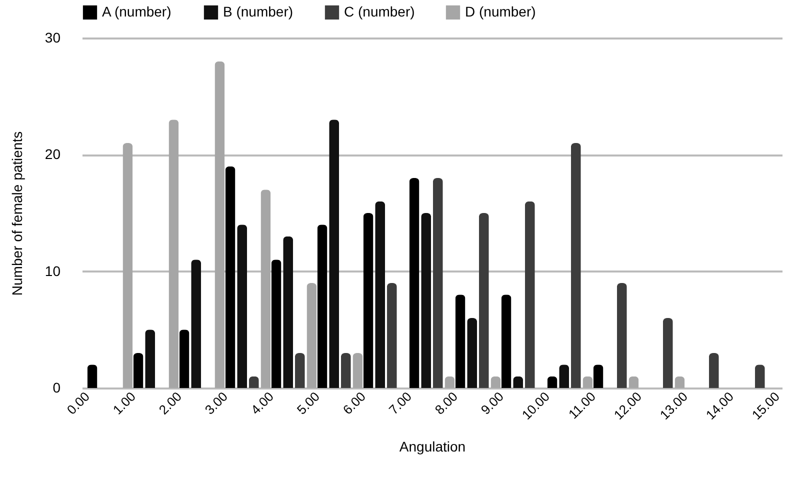 This screenshot has height=478, width=800. I want to click on x-tick-label: 6.00, so click(354, 403).